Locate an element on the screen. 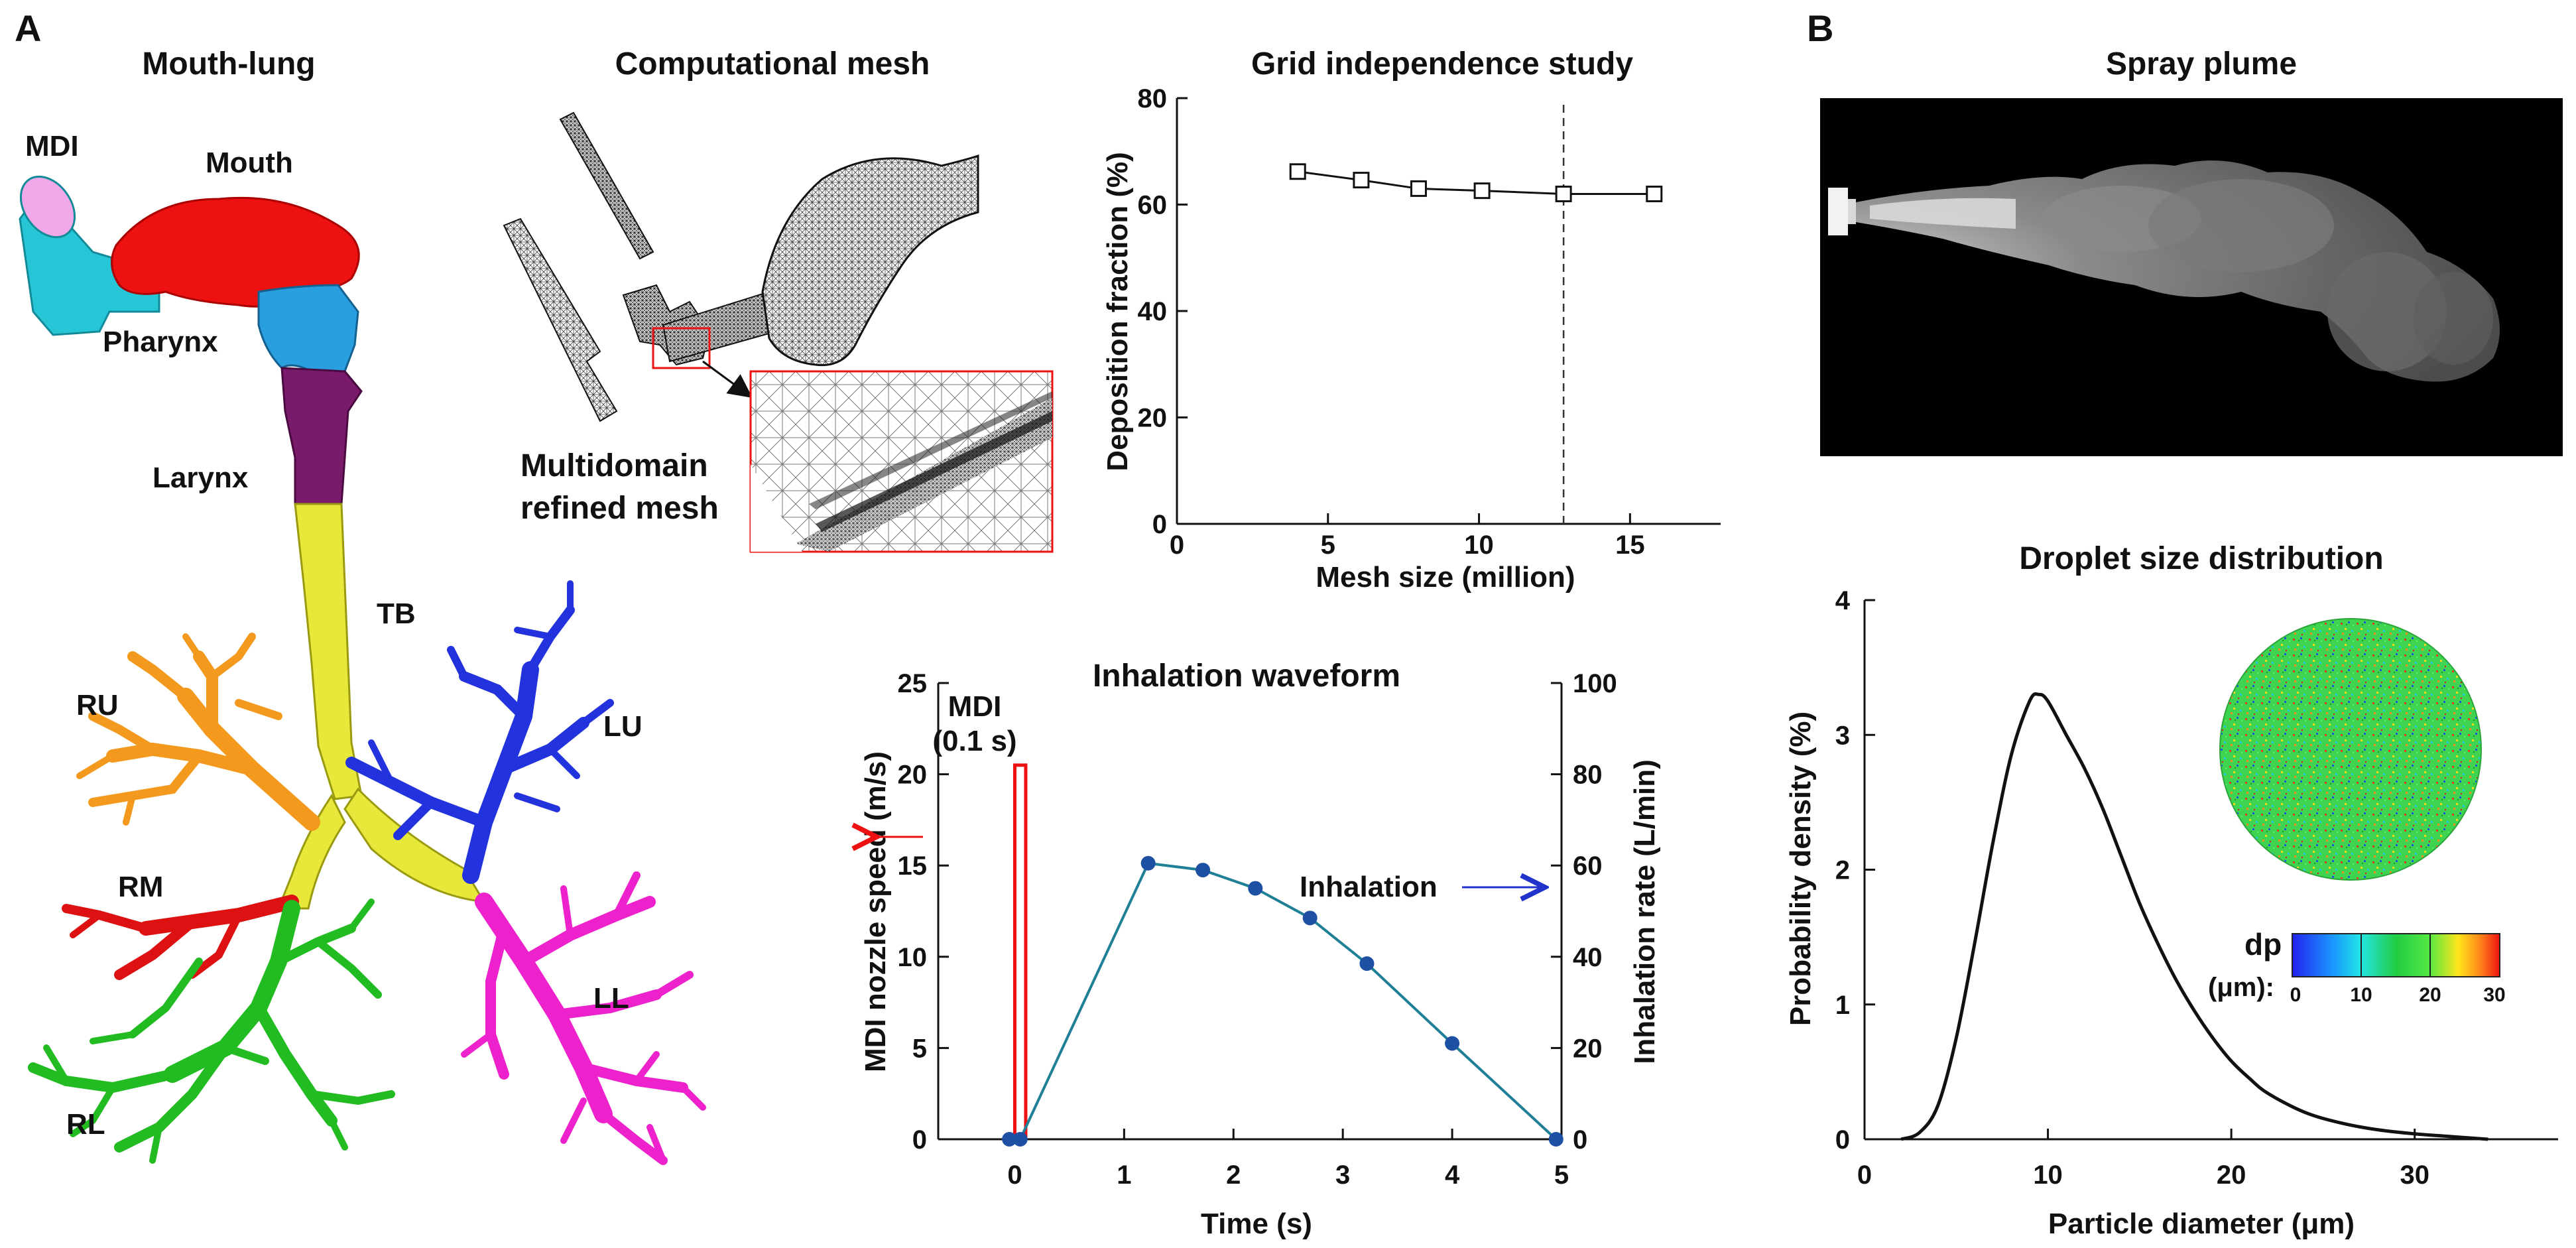 The image size is (2576, 1248). grid-y-tick-label: 40 is located at coordinates (1153, 311).